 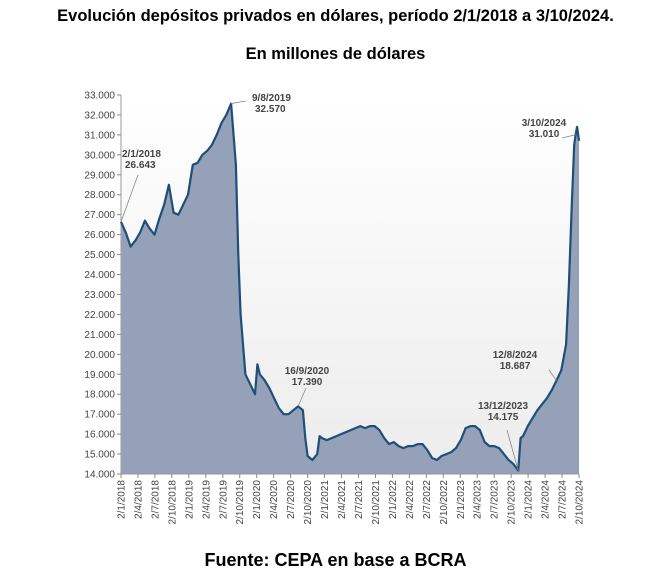 I want to click on y-tick-label: 18.000, so click(x=99, y=395).